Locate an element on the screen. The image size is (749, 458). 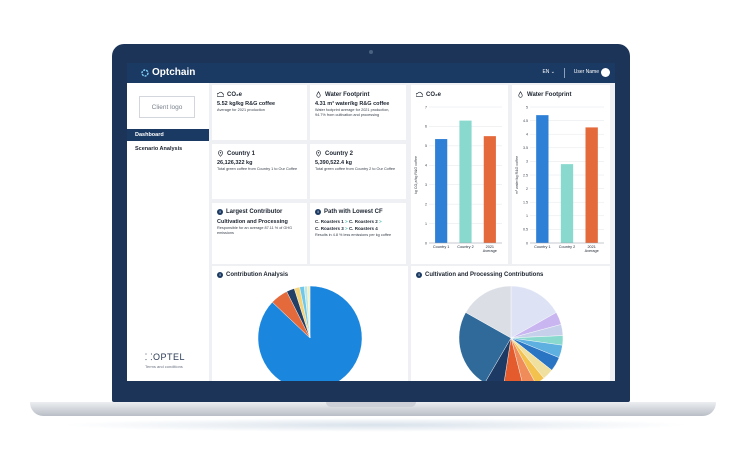
chevron-down-icon: ⌄ is located at coordinates (552, 72).